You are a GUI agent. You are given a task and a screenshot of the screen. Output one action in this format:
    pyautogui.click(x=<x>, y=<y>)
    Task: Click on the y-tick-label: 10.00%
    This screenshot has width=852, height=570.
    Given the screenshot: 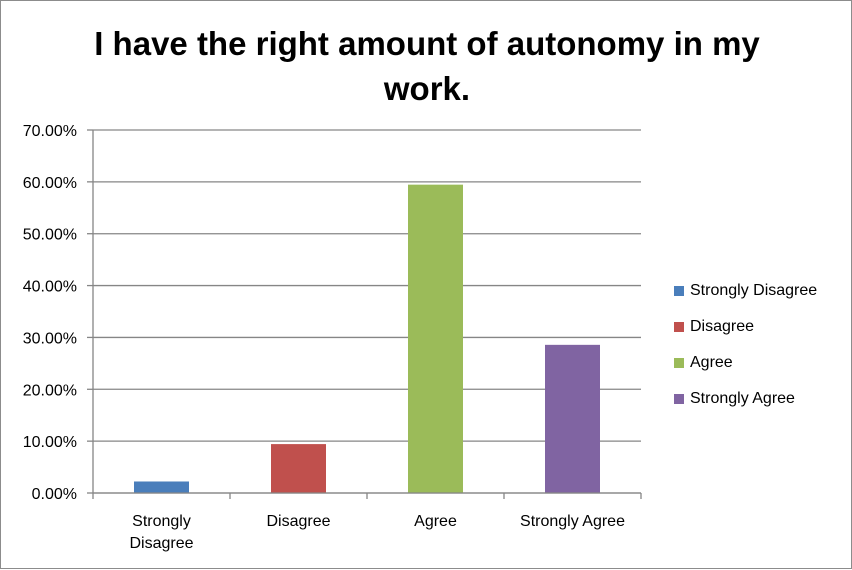 What is the action you would take?
    pyautogui.click(x=50, y=442)
    